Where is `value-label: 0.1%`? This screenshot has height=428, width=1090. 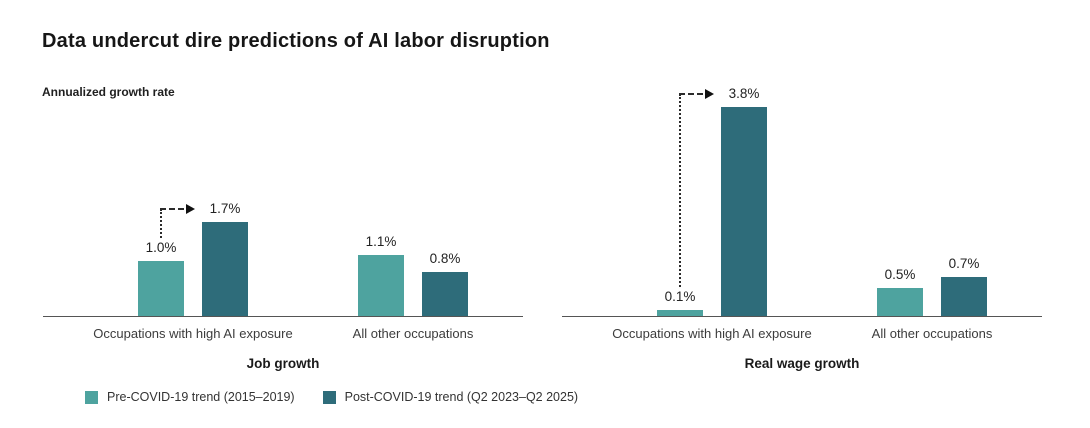
value-label: 0.1% is located at coordinates (680, 296).